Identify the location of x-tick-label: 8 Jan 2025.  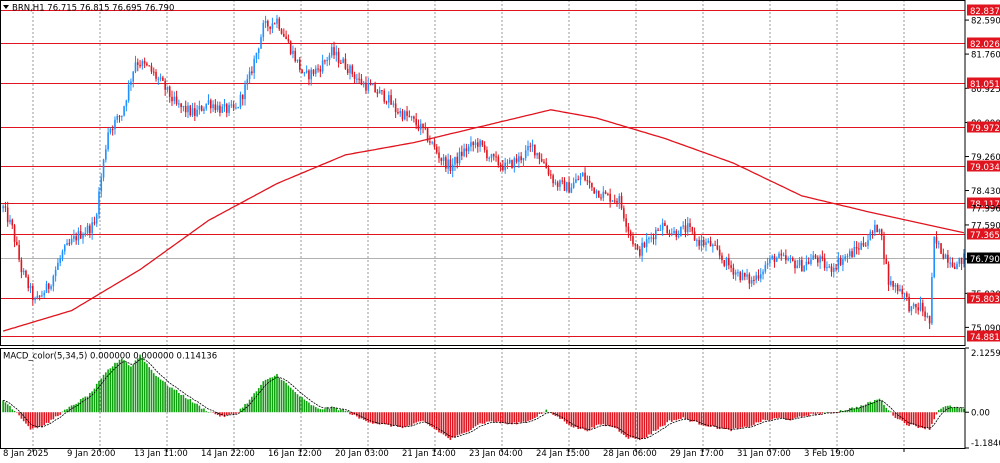
(26, 454).